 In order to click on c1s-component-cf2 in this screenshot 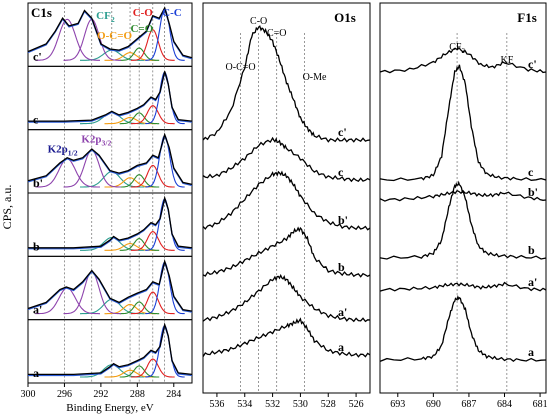, I will do `click(112, 118)`.